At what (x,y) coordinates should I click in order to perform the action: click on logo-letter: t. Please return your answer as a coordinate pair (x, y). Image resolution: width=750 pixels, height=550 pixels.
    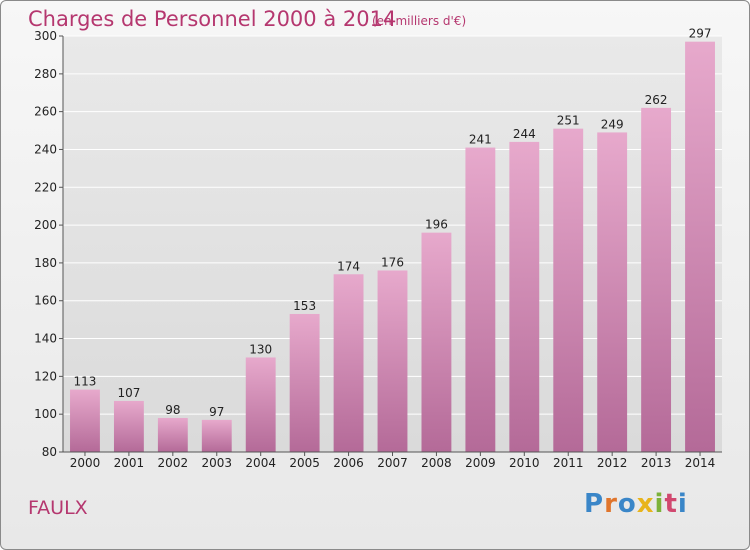
    Looking at the image, I should click on (671, 504).